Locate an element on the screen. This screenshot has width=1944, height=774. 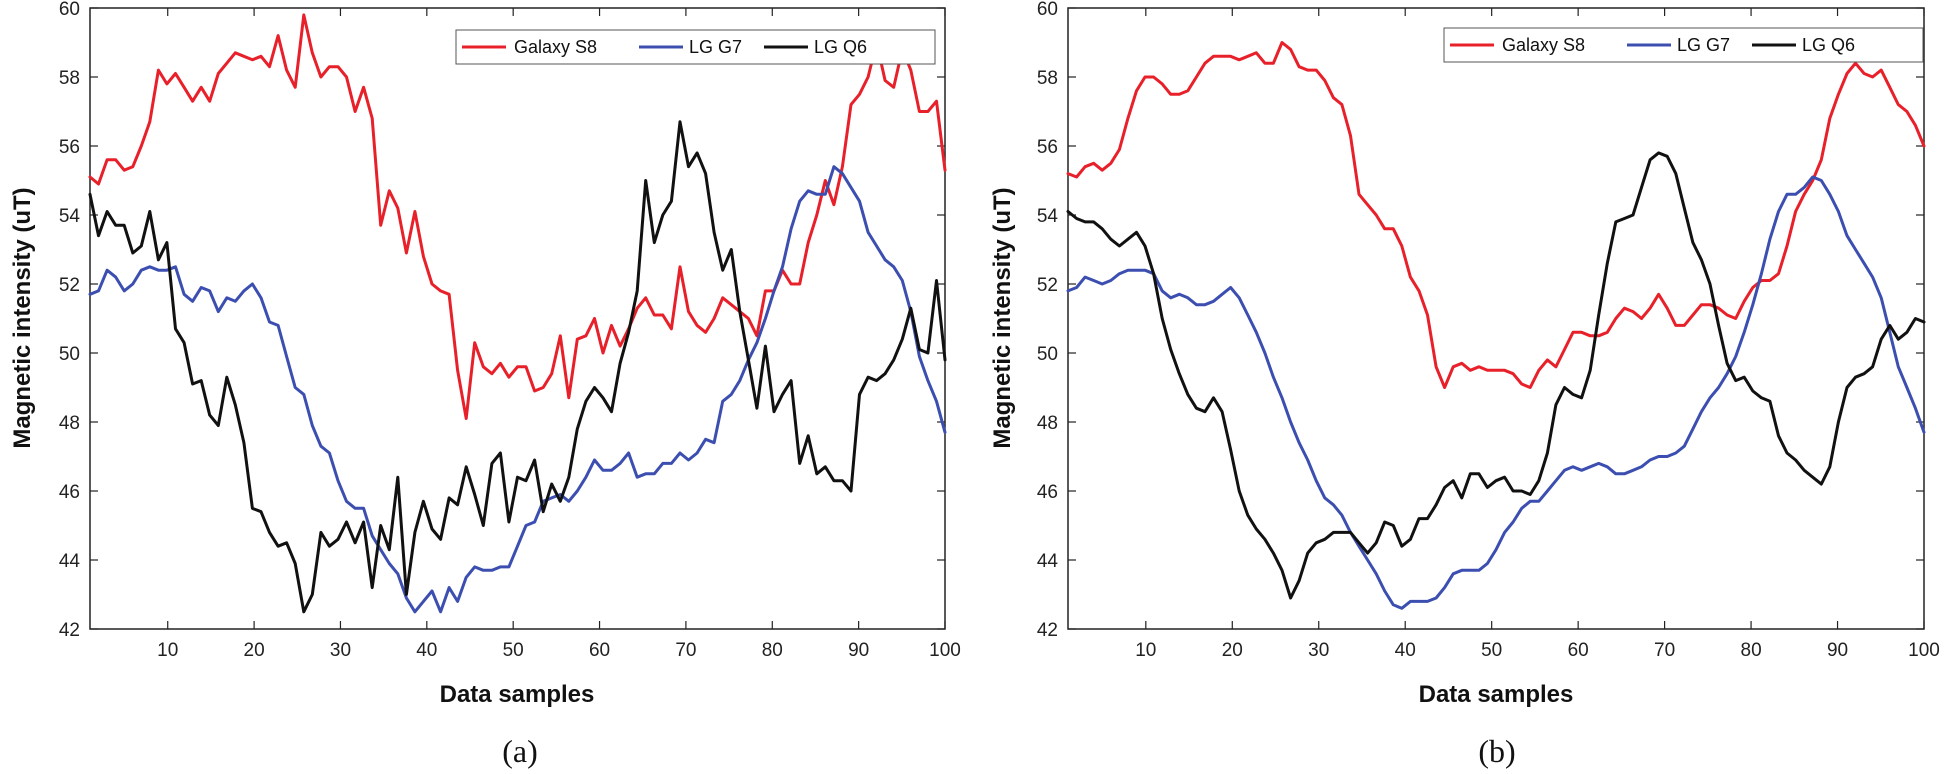
panel-caption: (b) is located at coordinates (1496, 751).